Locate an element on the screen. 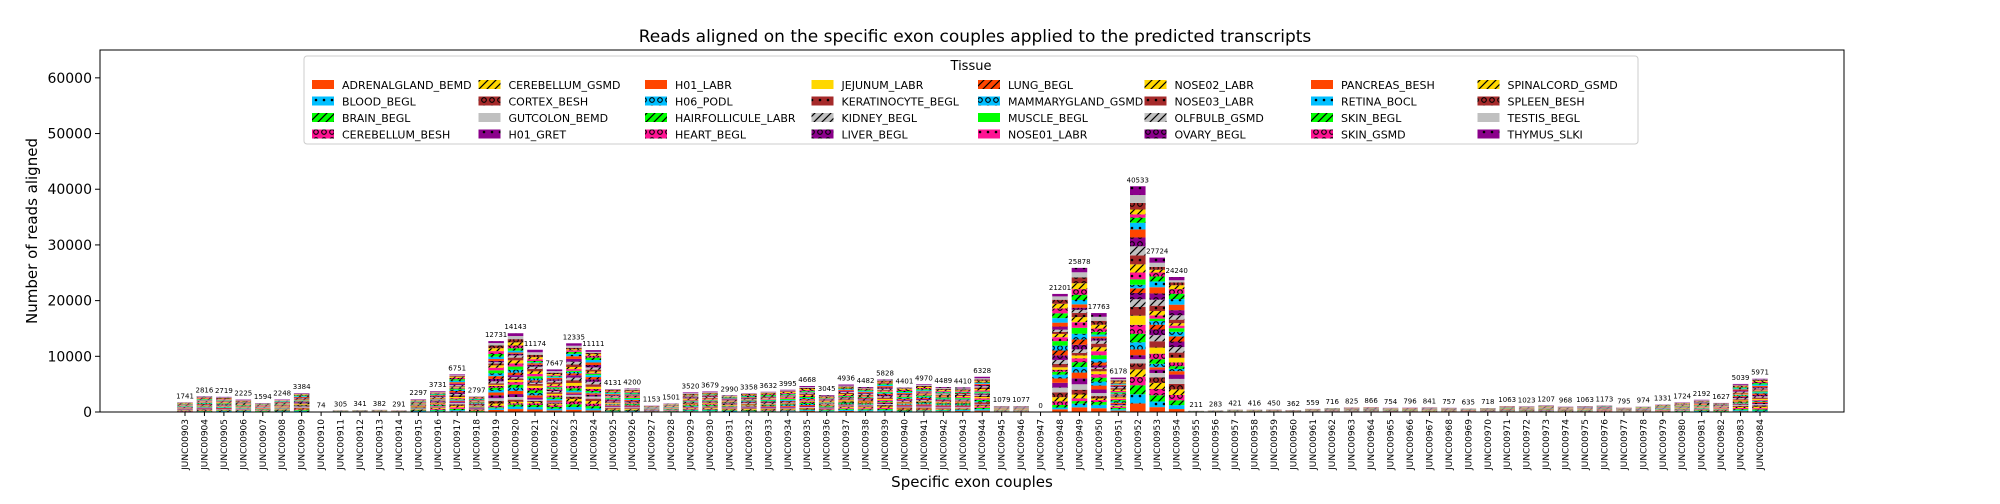  bar-JUNC00940: 4401 is located at coordinates (905, 394).